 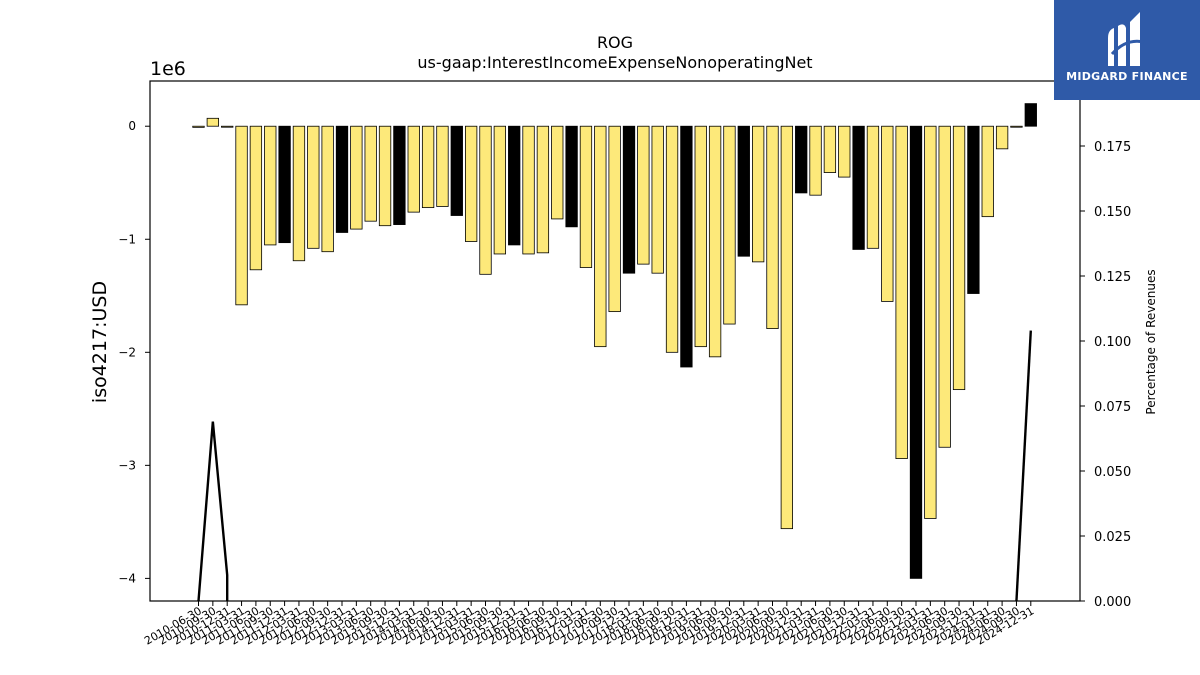 What do you see at coordinates (1112, 277) in the screenshot?
I see `y2-tick-label: 0.125` at bounding box center [1112, 277].